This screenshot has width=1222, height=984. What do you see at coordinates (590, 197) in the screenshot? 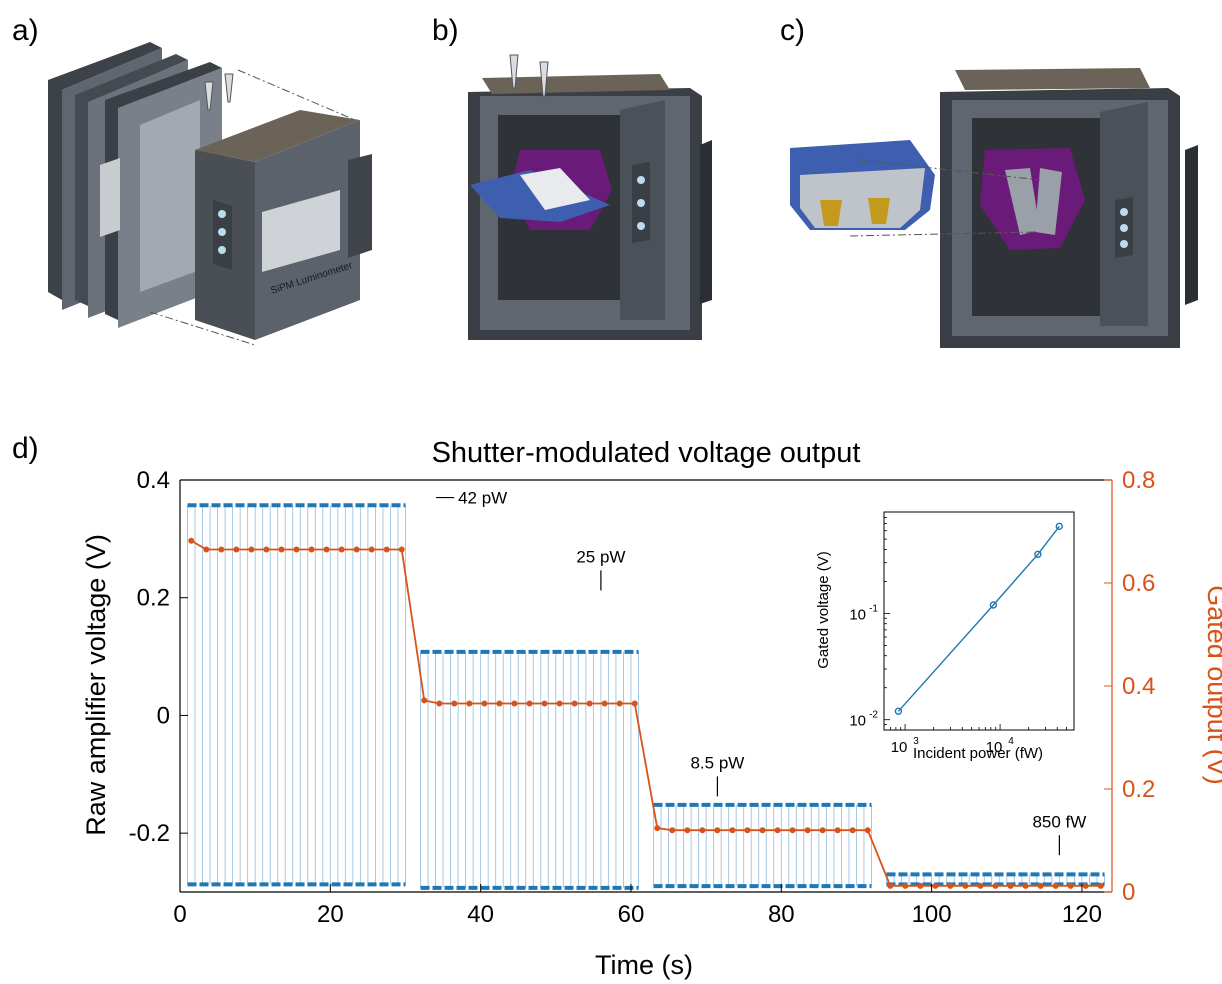
I see `device-with-insert-view` at bounding box center [590, 197].